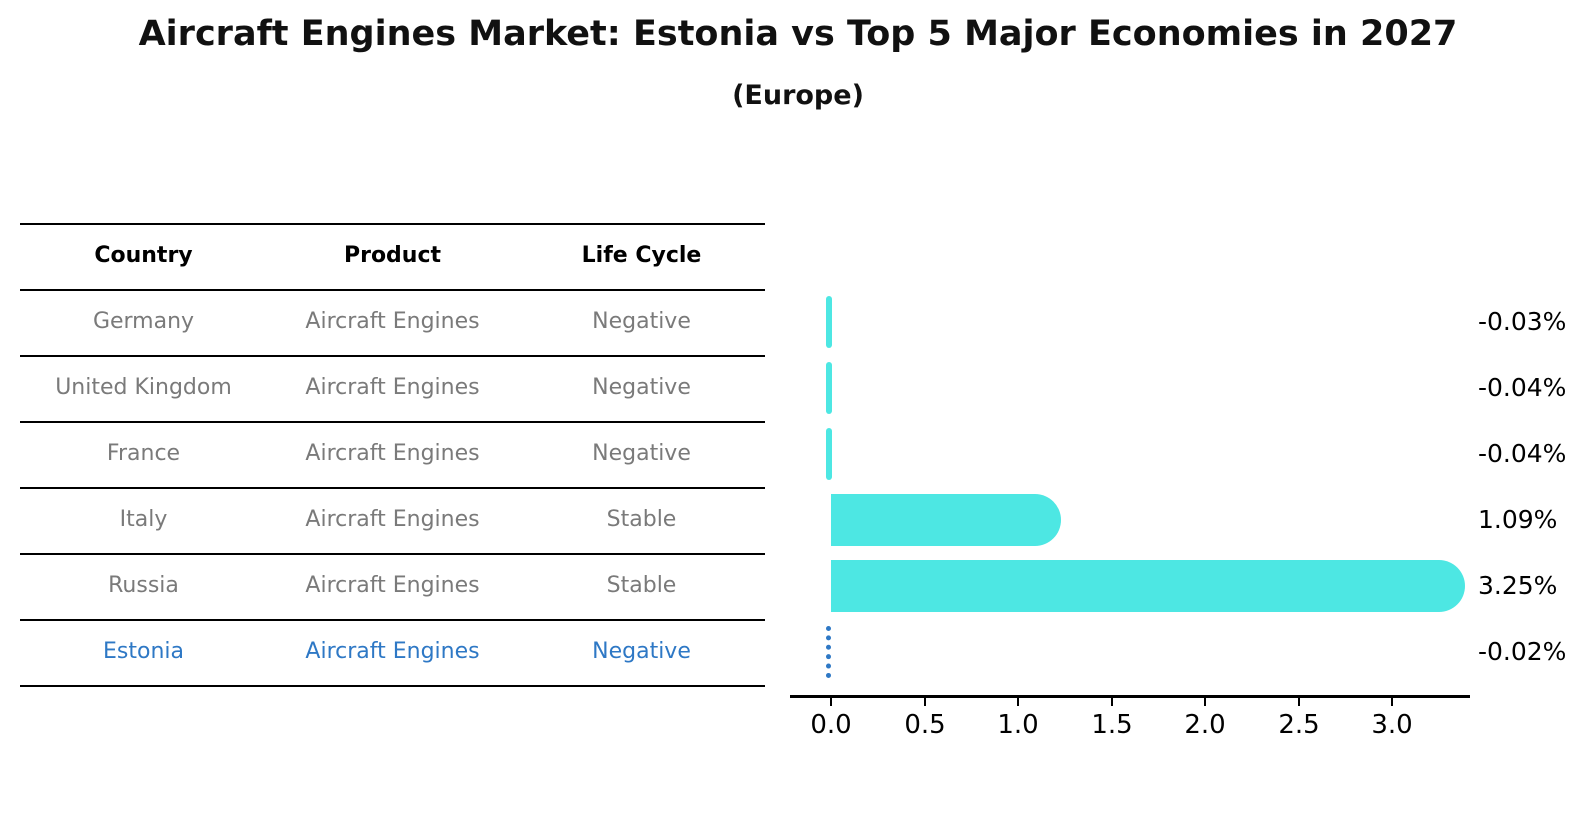 The height and width of the screenshot is (823, 1596). I want to click on value-label-italy: 1.09%, so click(1518, 519).